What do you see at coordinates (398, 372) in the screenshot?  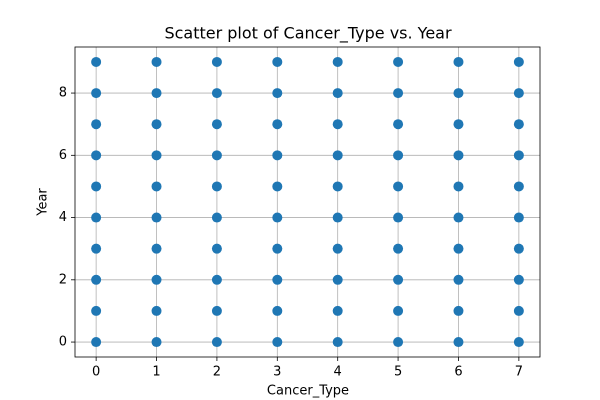 I see `x-tick-label: 5` at bounding box center [398, 372].